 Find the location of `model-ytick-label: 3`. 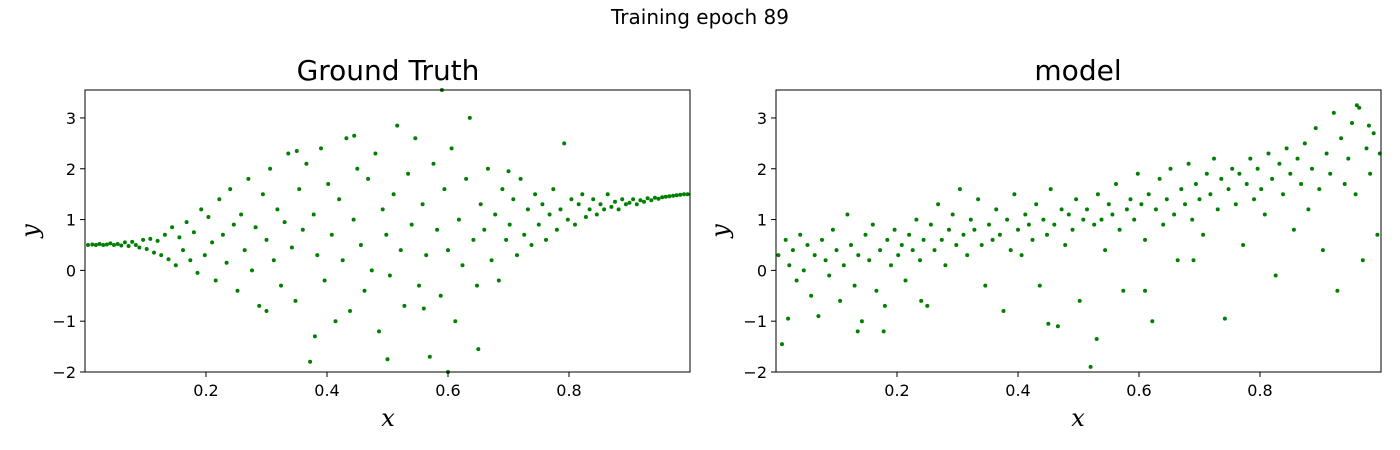

model-ytick-label: 3 is located at coordinates (762, 118).